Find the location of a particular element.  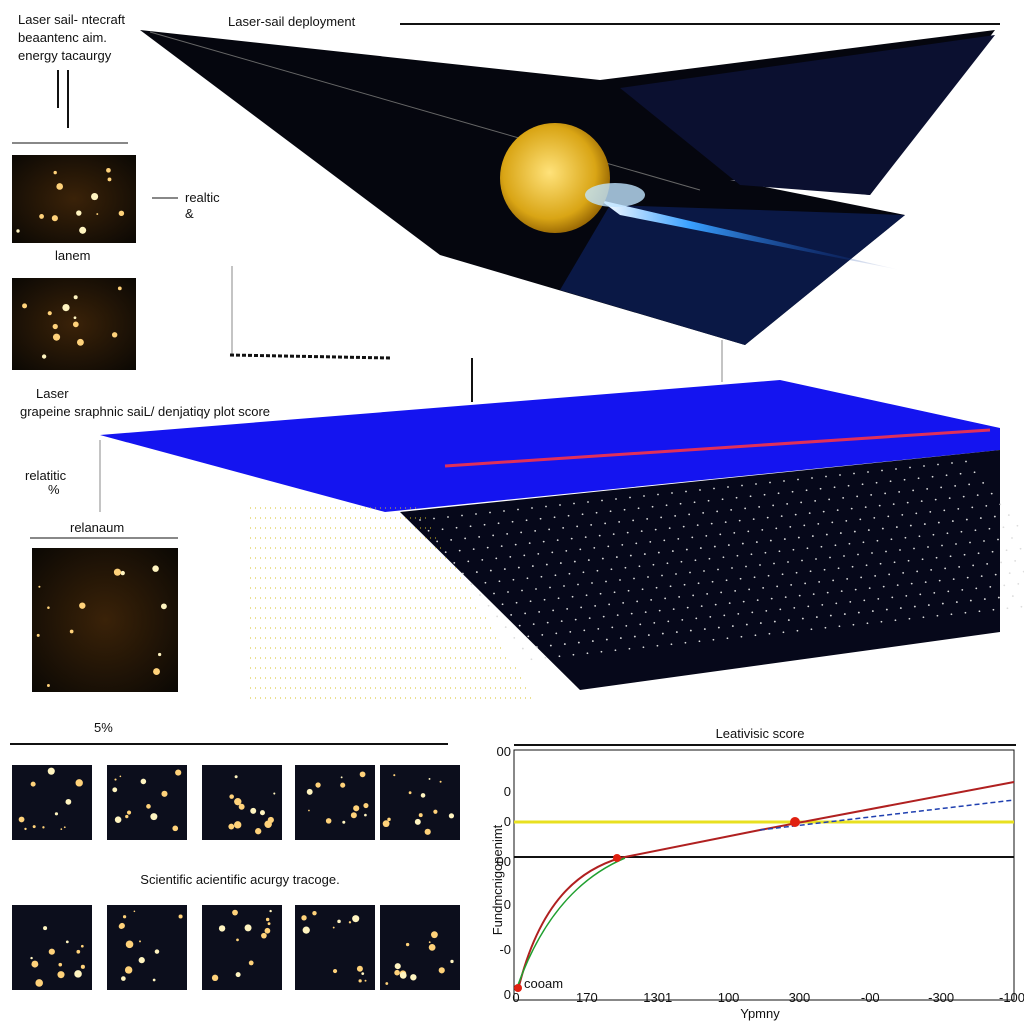

glow is located at coordinates (615, 195).